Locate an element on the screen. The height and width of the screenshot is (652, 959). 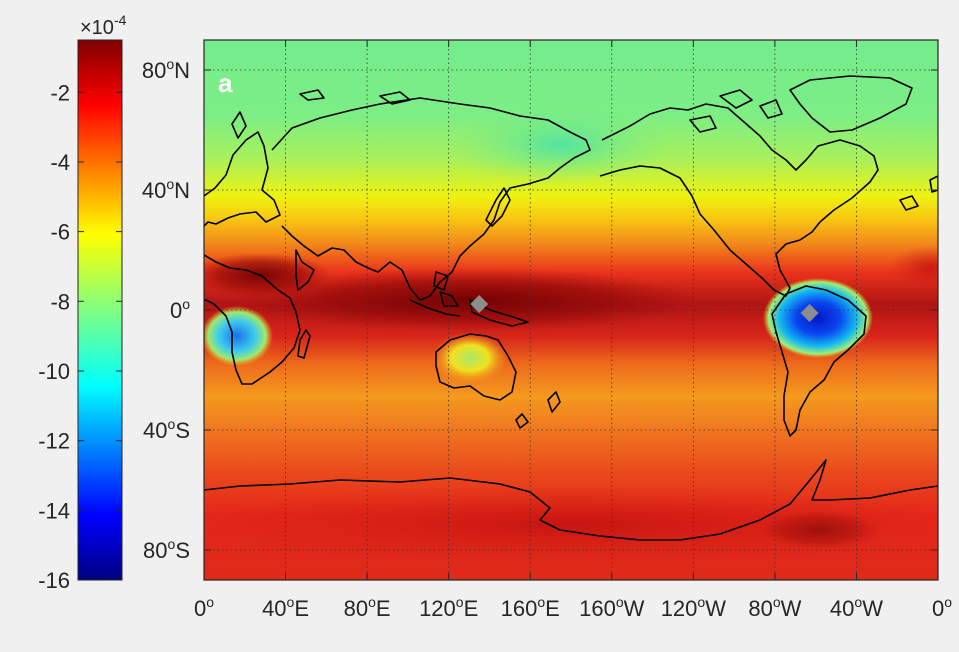
southern-ocean-band is located at coordinates (571, 525).